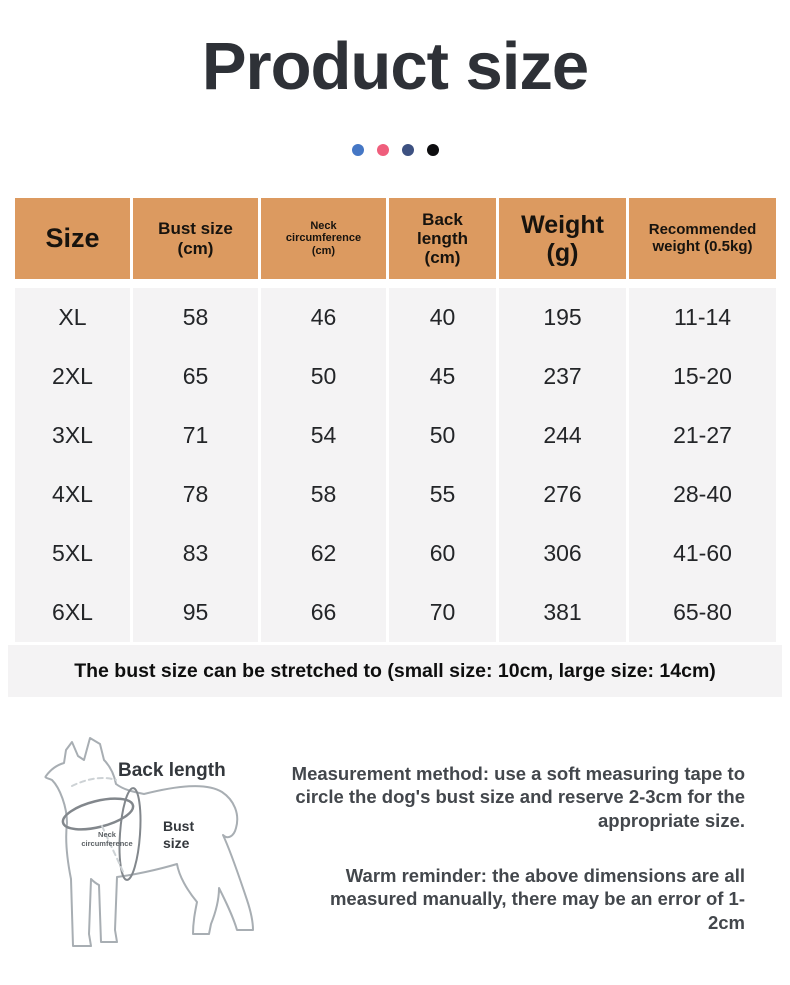  Describe the element at coordinates (442, 376) in the screenshot. I see `table-cell: 45` at that location.